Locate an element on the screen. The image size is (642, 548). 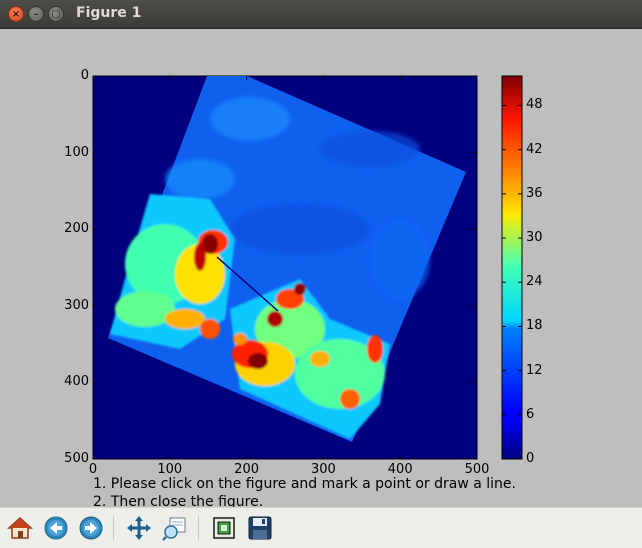
pan-icon is located at coordinates (139, 528).